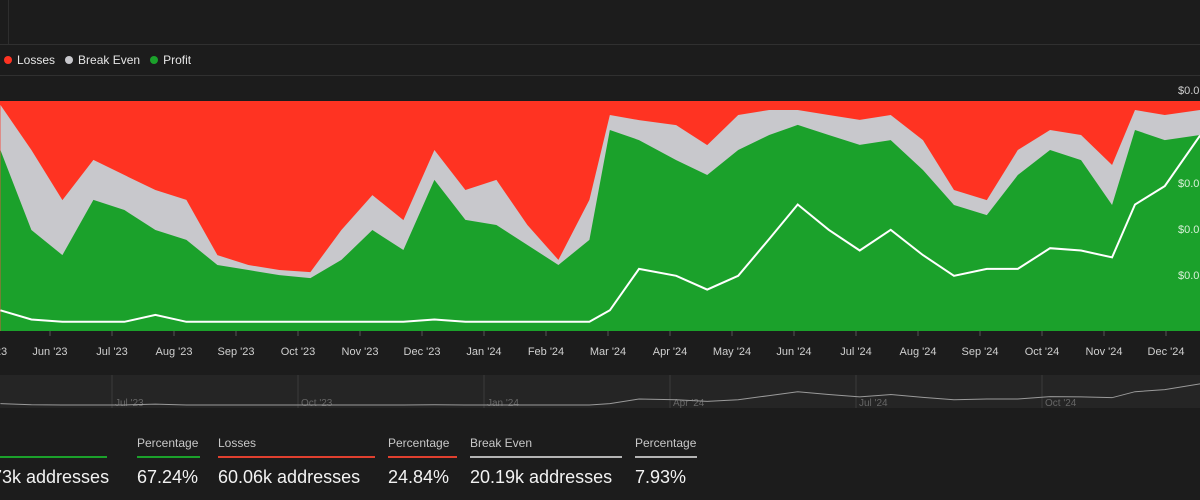  What do you see at coordinates (69, 60) in the screenshot?
I see `break-even-dot-icon` at bounding box center [69, 60].